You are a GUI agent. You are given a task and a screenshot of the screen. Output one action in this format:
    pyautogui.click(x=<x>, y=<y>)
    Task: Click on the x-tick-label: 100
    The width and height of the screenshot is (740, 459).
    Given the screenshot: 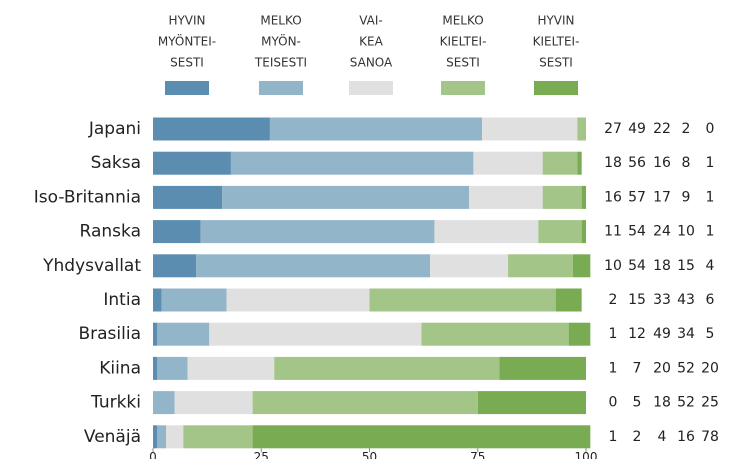 What is the action you would take?
    pyautogui.click(x=586, y=454)
    